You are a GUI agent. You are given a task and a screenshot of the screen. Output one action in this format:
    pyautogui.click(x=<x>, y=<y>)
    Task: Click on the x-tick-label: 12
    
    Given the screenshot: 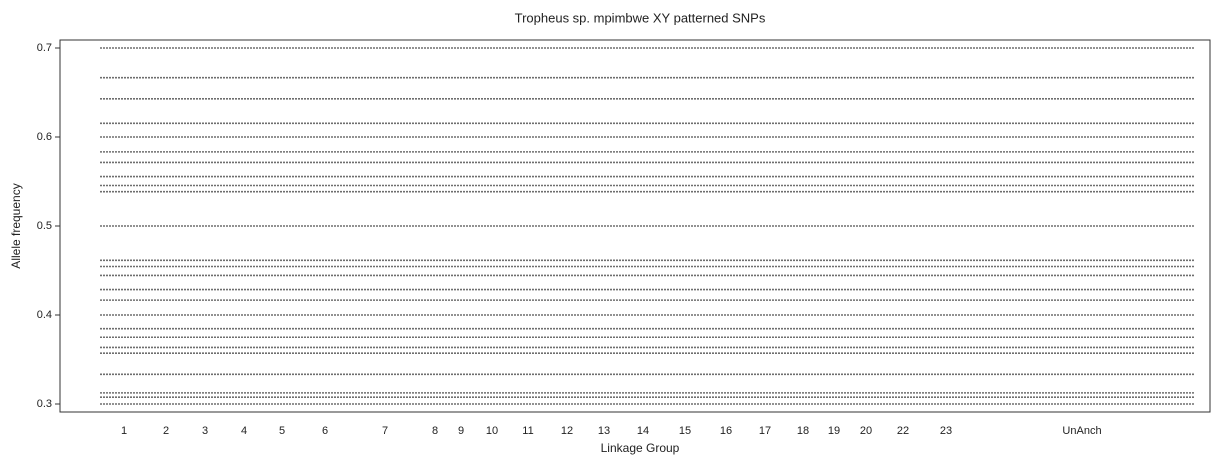 What is the action you would take?
    pyautogui.click(x=567, y=431)
    